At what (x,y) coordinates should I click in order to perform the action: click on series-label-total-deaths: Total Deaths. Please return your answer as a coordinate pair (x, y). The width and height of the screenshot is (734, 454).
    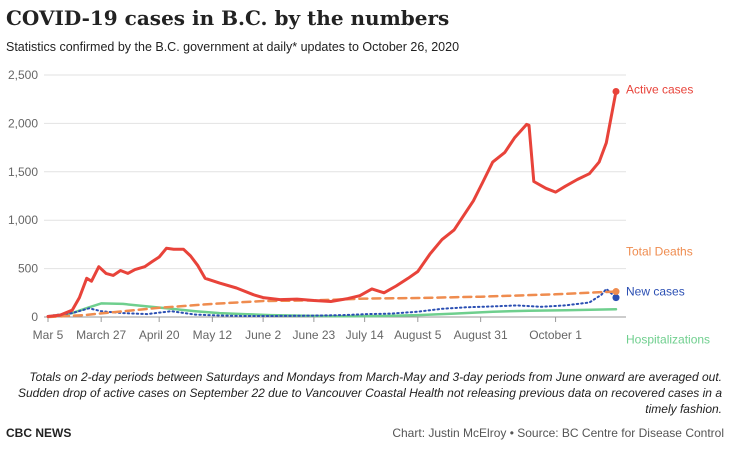
    Looking at the image, I should click on (659, 252).